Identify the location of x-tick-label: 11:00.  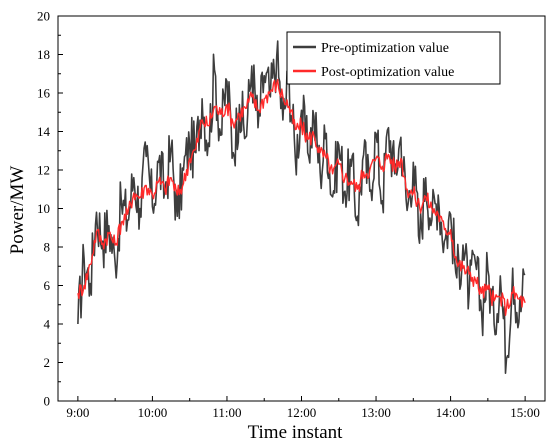
(226, 412).